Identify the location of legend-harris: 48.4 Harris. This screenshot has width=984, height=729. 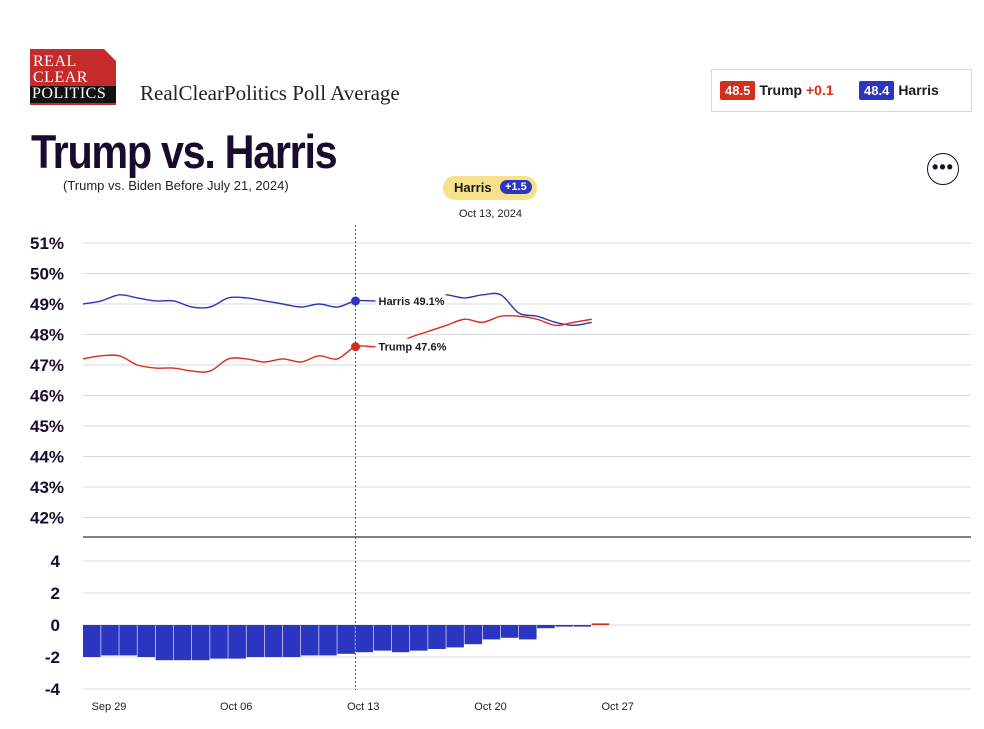
(899, 90).